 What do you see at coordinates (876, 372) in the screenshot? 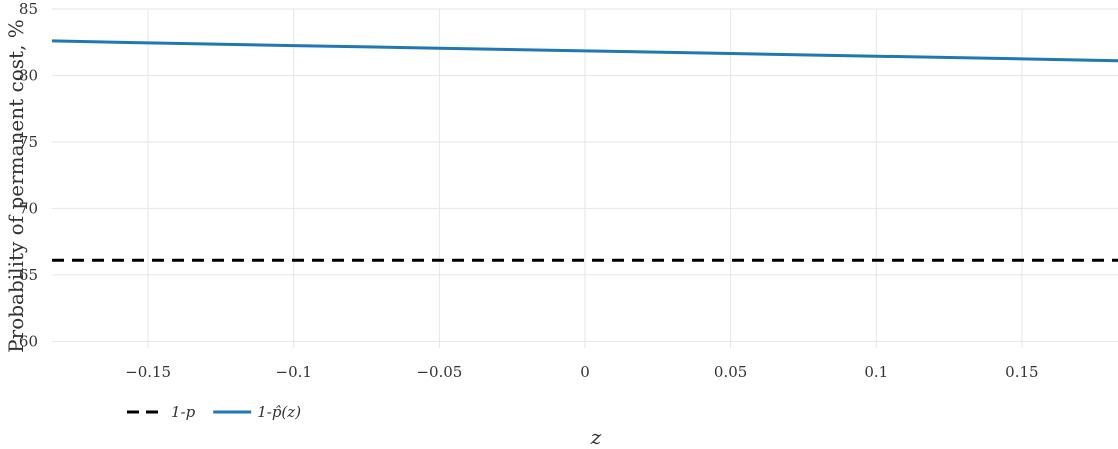
I see `x-tick-label: 0.1` at bounding box center [876, 372].